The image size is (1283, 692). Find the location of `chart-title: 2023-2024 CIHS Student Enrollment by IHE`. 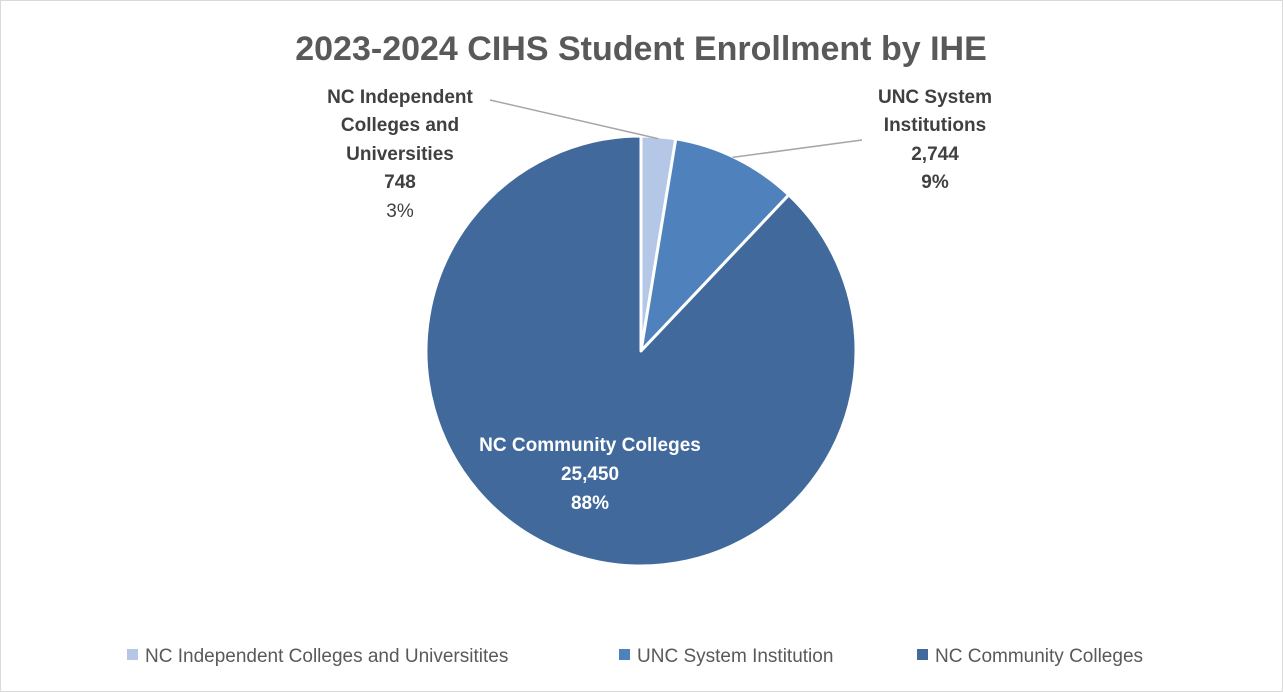

chart-title: 2023-2024 CIHS Student Enrollment by IHE is located at coordinates (641, 49).